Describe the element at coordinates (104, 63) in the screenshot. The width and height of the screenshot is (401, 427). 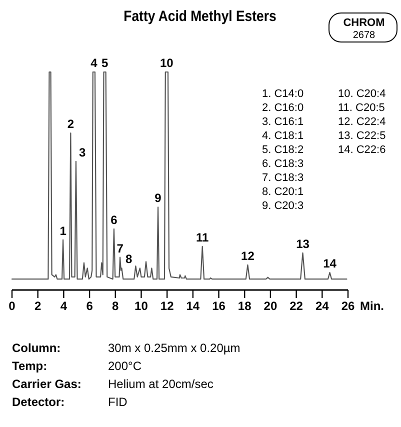
I see `annotation: 5` at that location.